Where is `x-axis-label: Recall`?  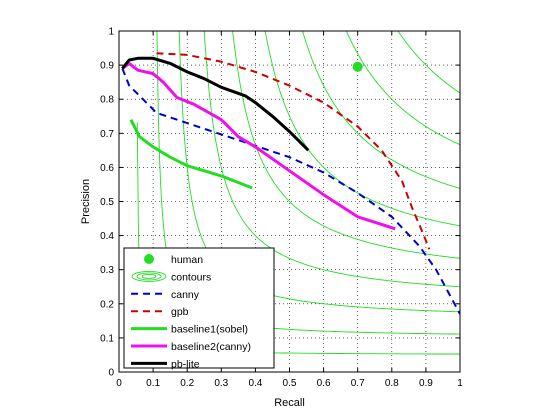
x-axis-label: Recall is located at coordinates (289, 403).